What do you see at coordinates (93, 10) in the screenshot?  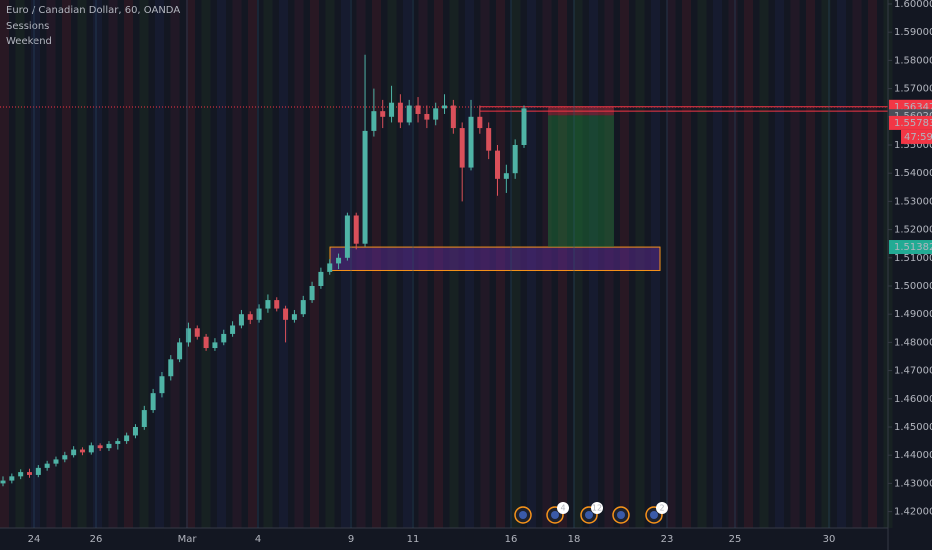 I see `chart-title: Euro / Canadian Dollar, 60, OANDA` at bounding box center [93, 10].